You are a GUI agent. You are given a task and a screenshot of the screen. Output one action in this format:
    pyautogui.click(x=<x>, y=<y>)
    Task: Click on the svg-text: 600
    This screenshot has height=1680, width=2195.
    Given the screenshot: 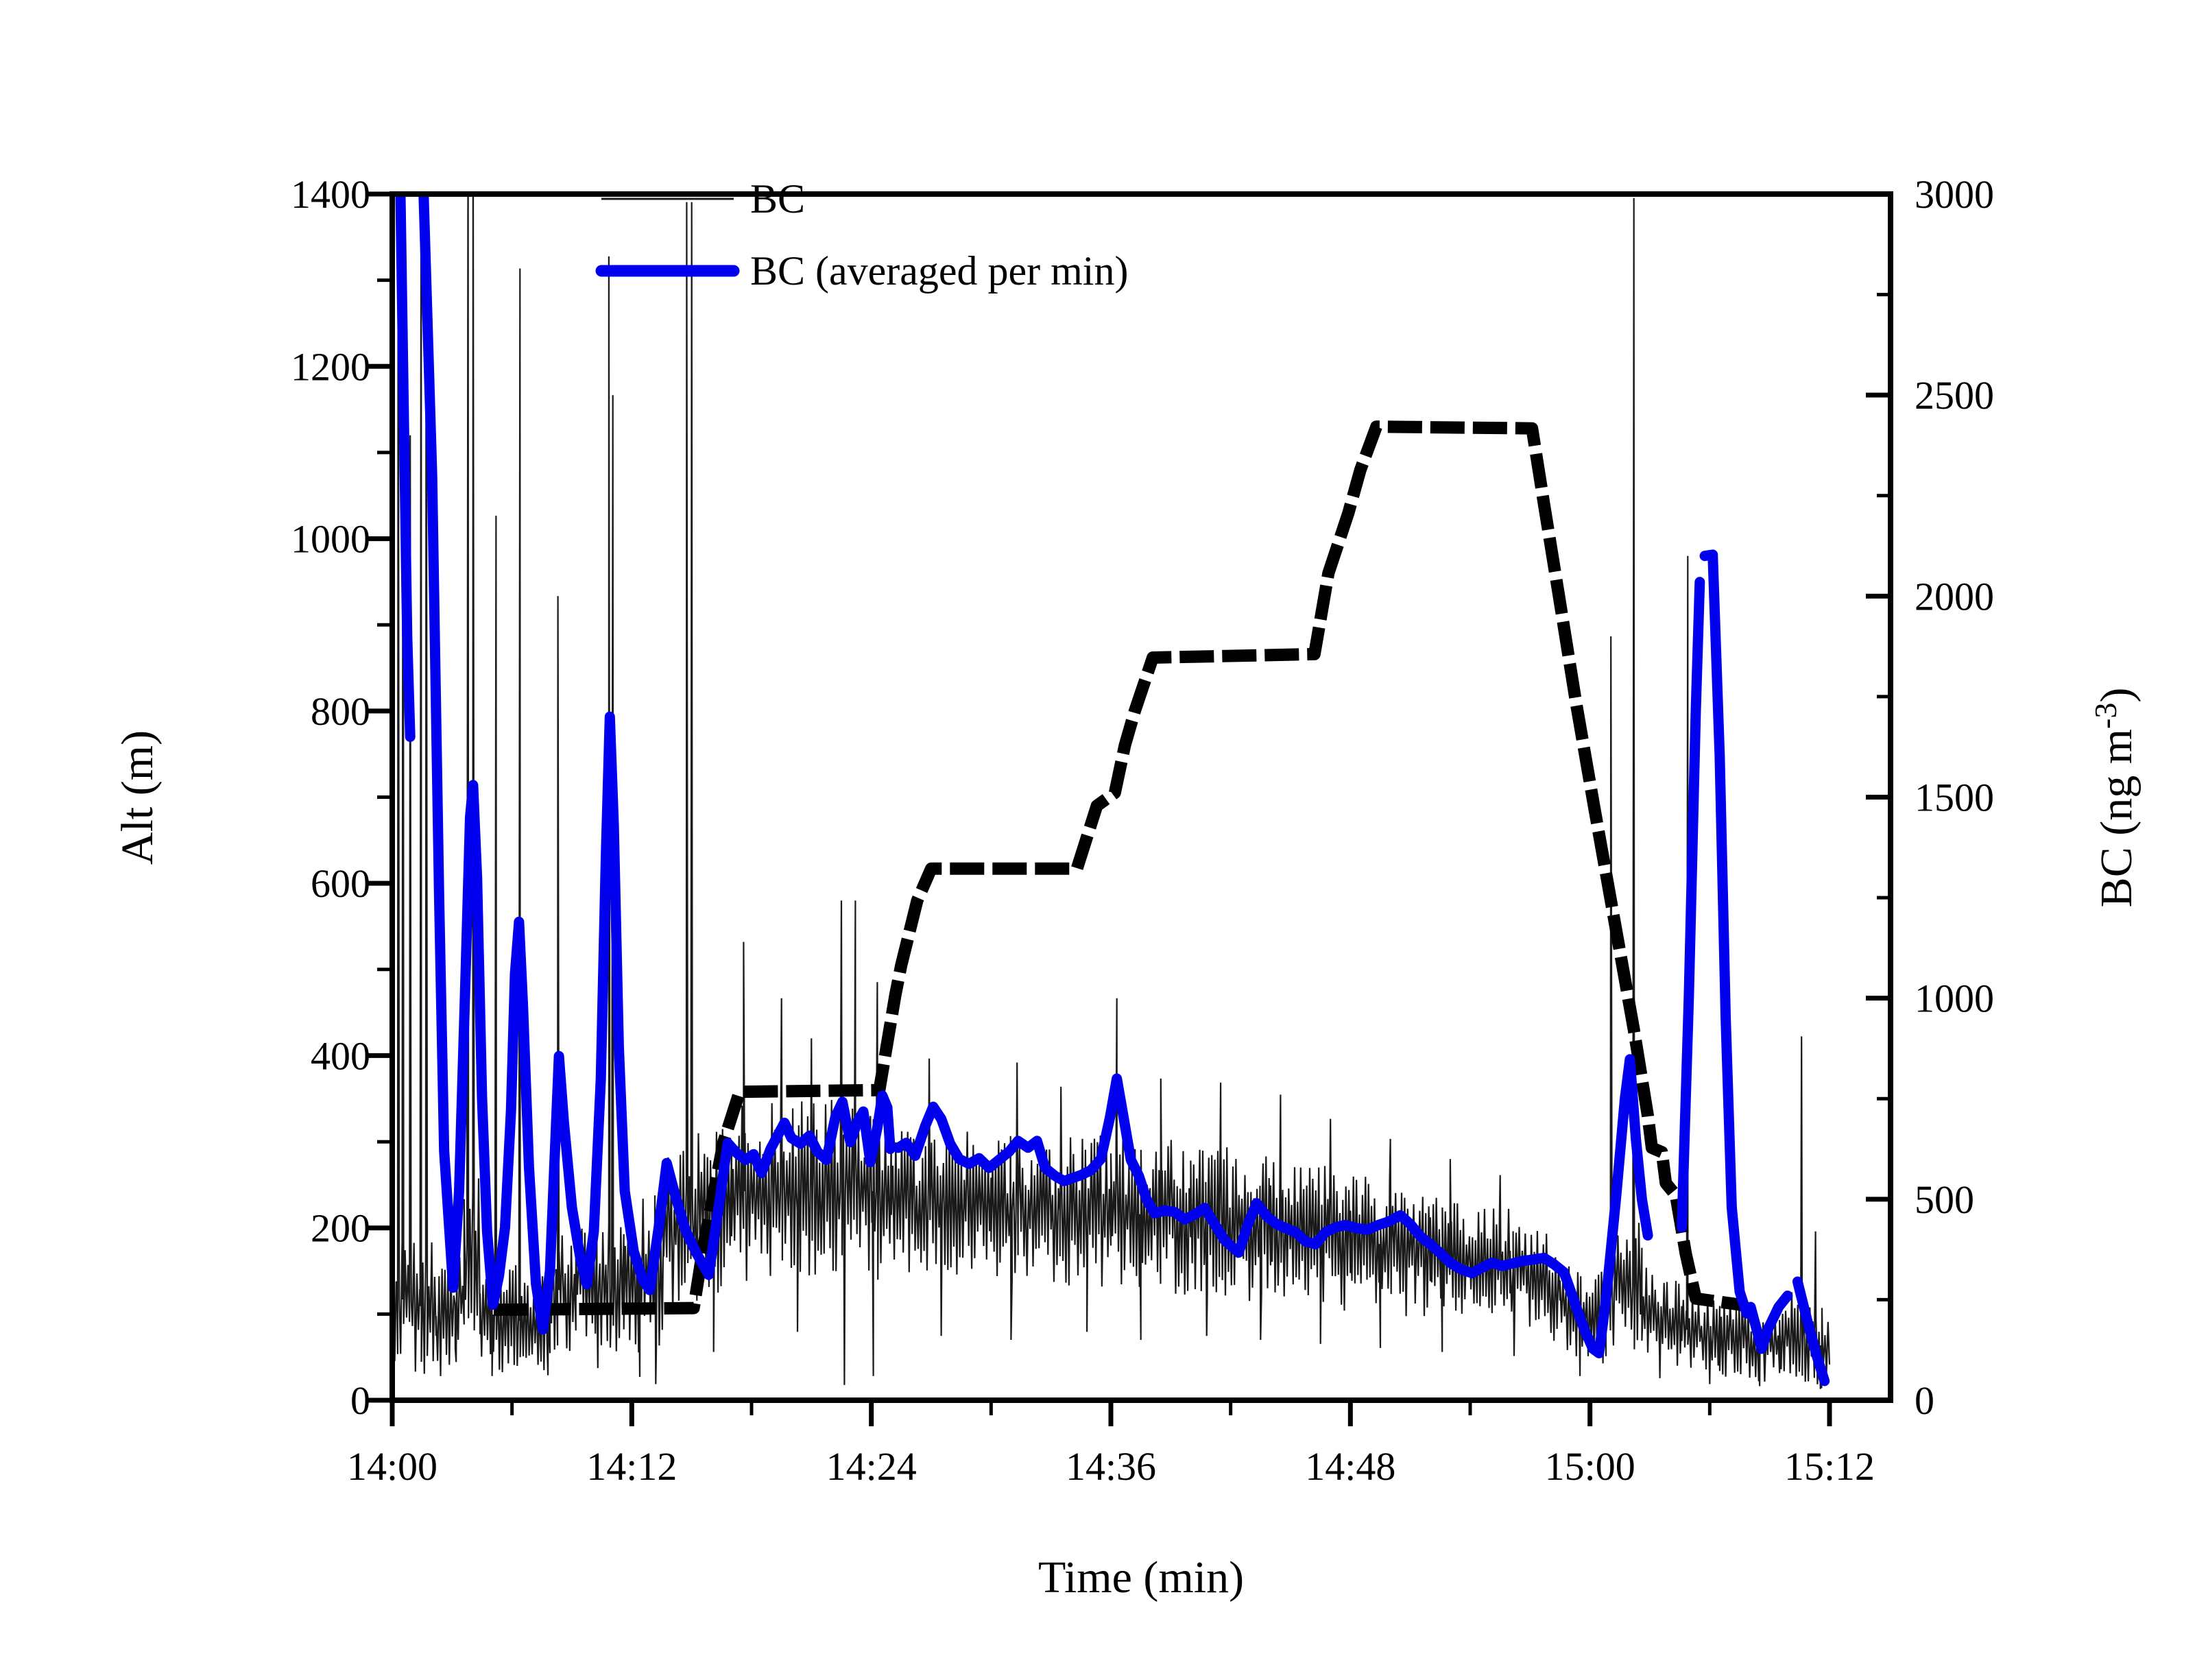 What is the action you would take?
    pyautogui.click(x=340, y=883)
    